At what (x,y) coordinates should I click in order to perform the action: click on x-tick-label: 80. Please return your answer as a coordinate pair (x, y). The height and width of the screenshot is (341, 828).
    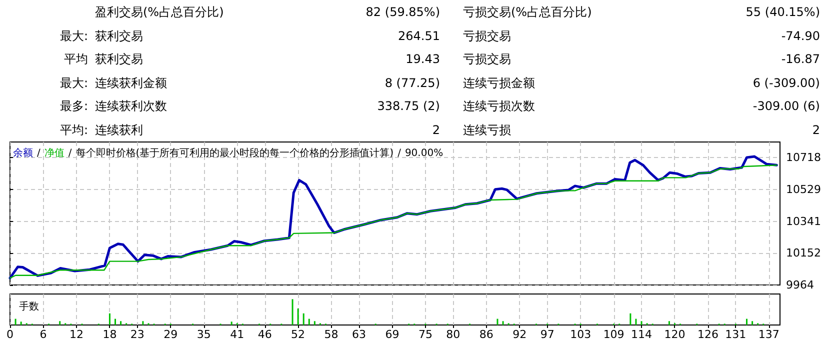
    Looking at the image, I should click on (453, 334).